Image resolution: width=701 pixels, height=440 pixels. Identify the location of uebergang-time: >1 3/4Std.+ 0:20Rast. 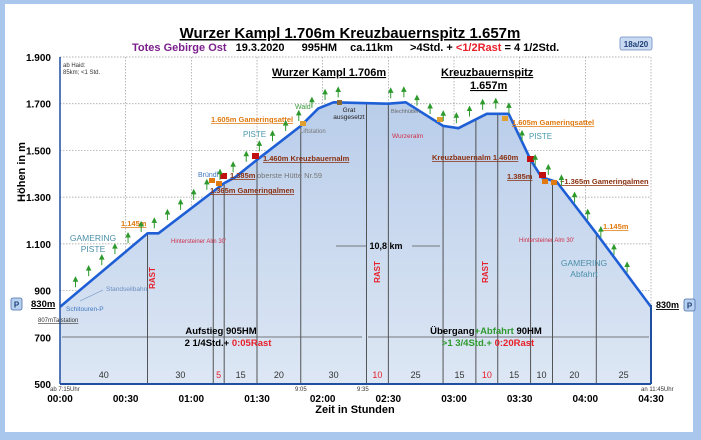
(488, 343).